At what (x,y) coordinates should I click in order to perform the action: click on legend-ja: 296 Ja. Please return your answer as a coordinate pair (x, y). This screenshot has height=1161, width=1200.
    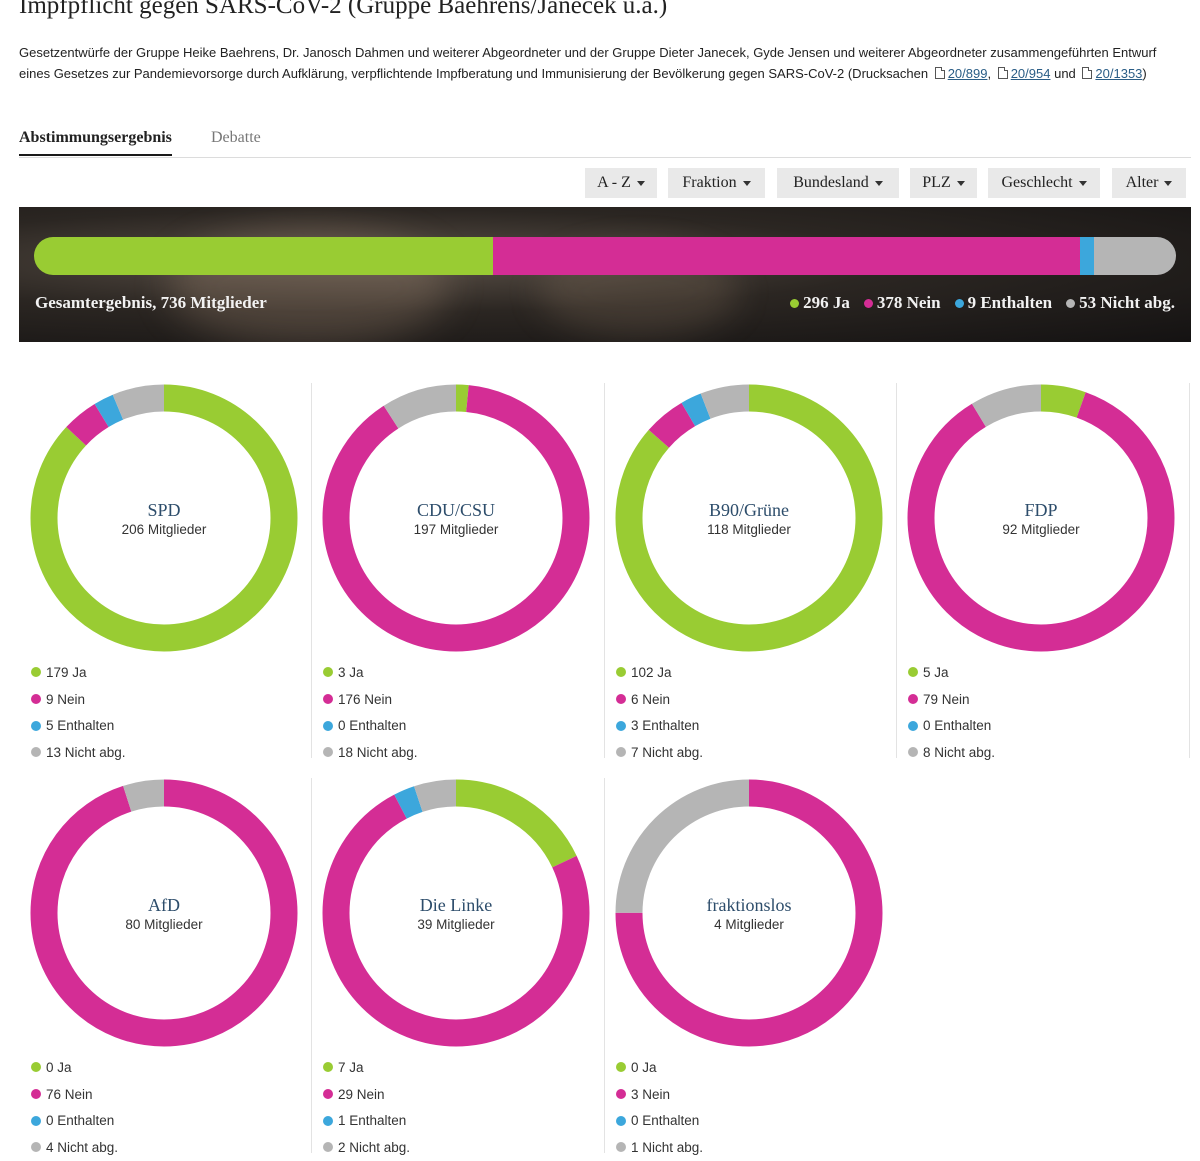
    Looking at the image, I should click on (820, 303).